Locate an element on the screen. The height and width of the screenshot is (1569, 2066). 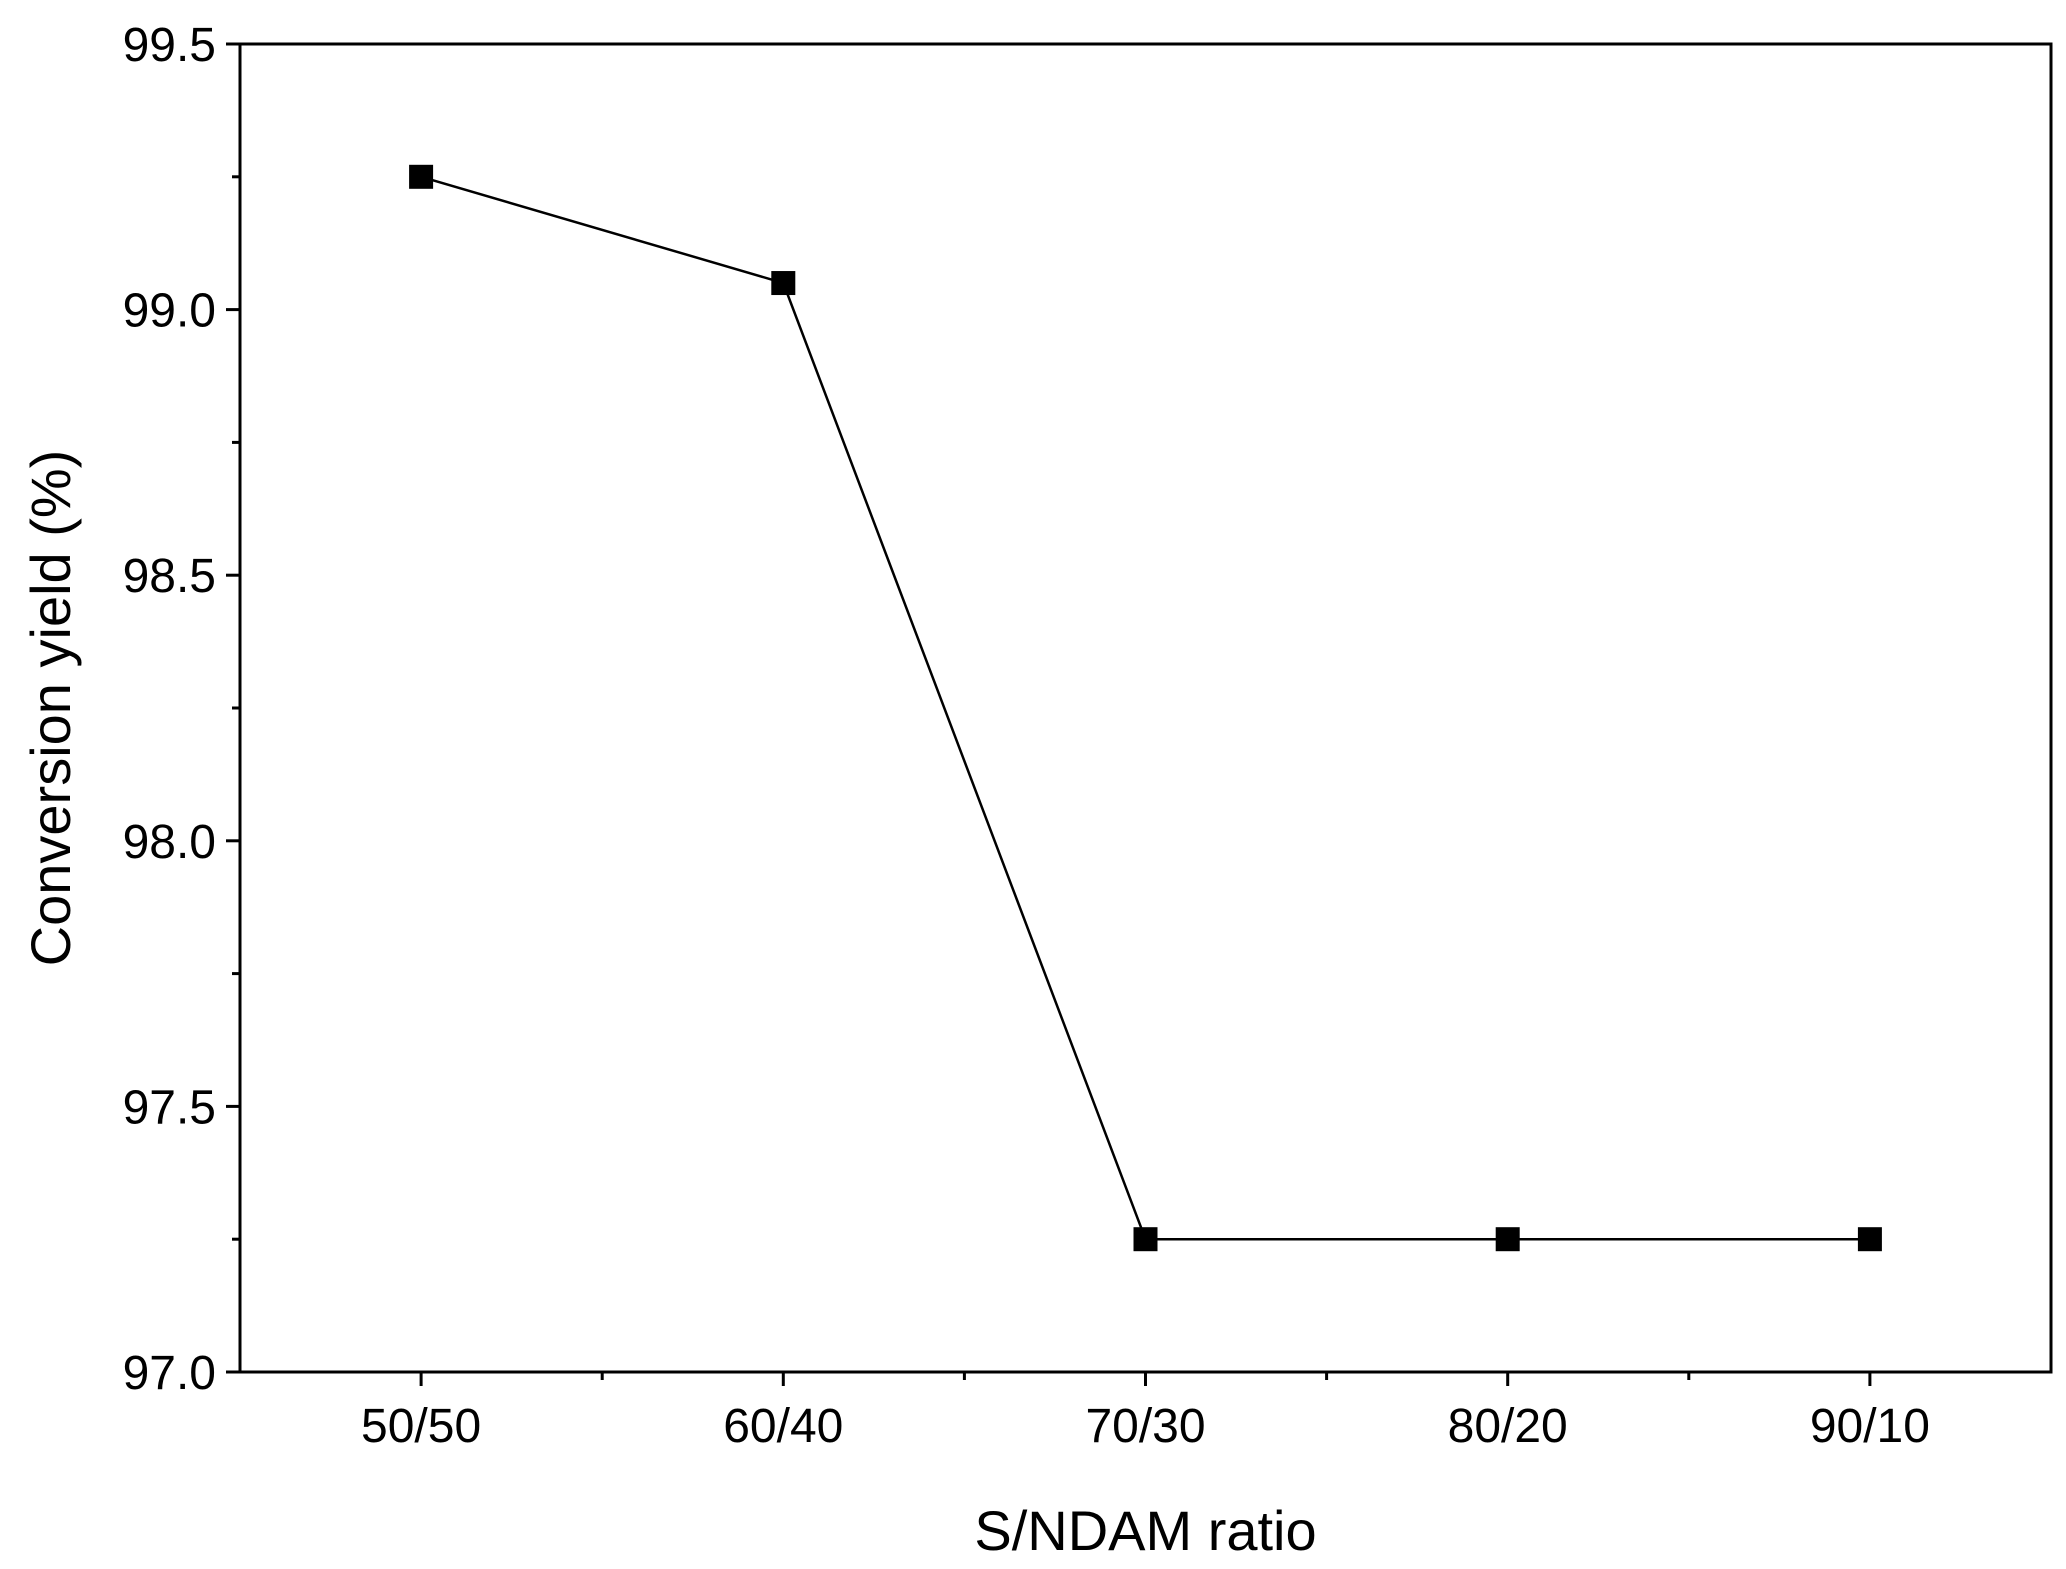
x-axis: 50/50 60/40 70/30 80/20 90/10 is located at coordinates (1145, 1412).